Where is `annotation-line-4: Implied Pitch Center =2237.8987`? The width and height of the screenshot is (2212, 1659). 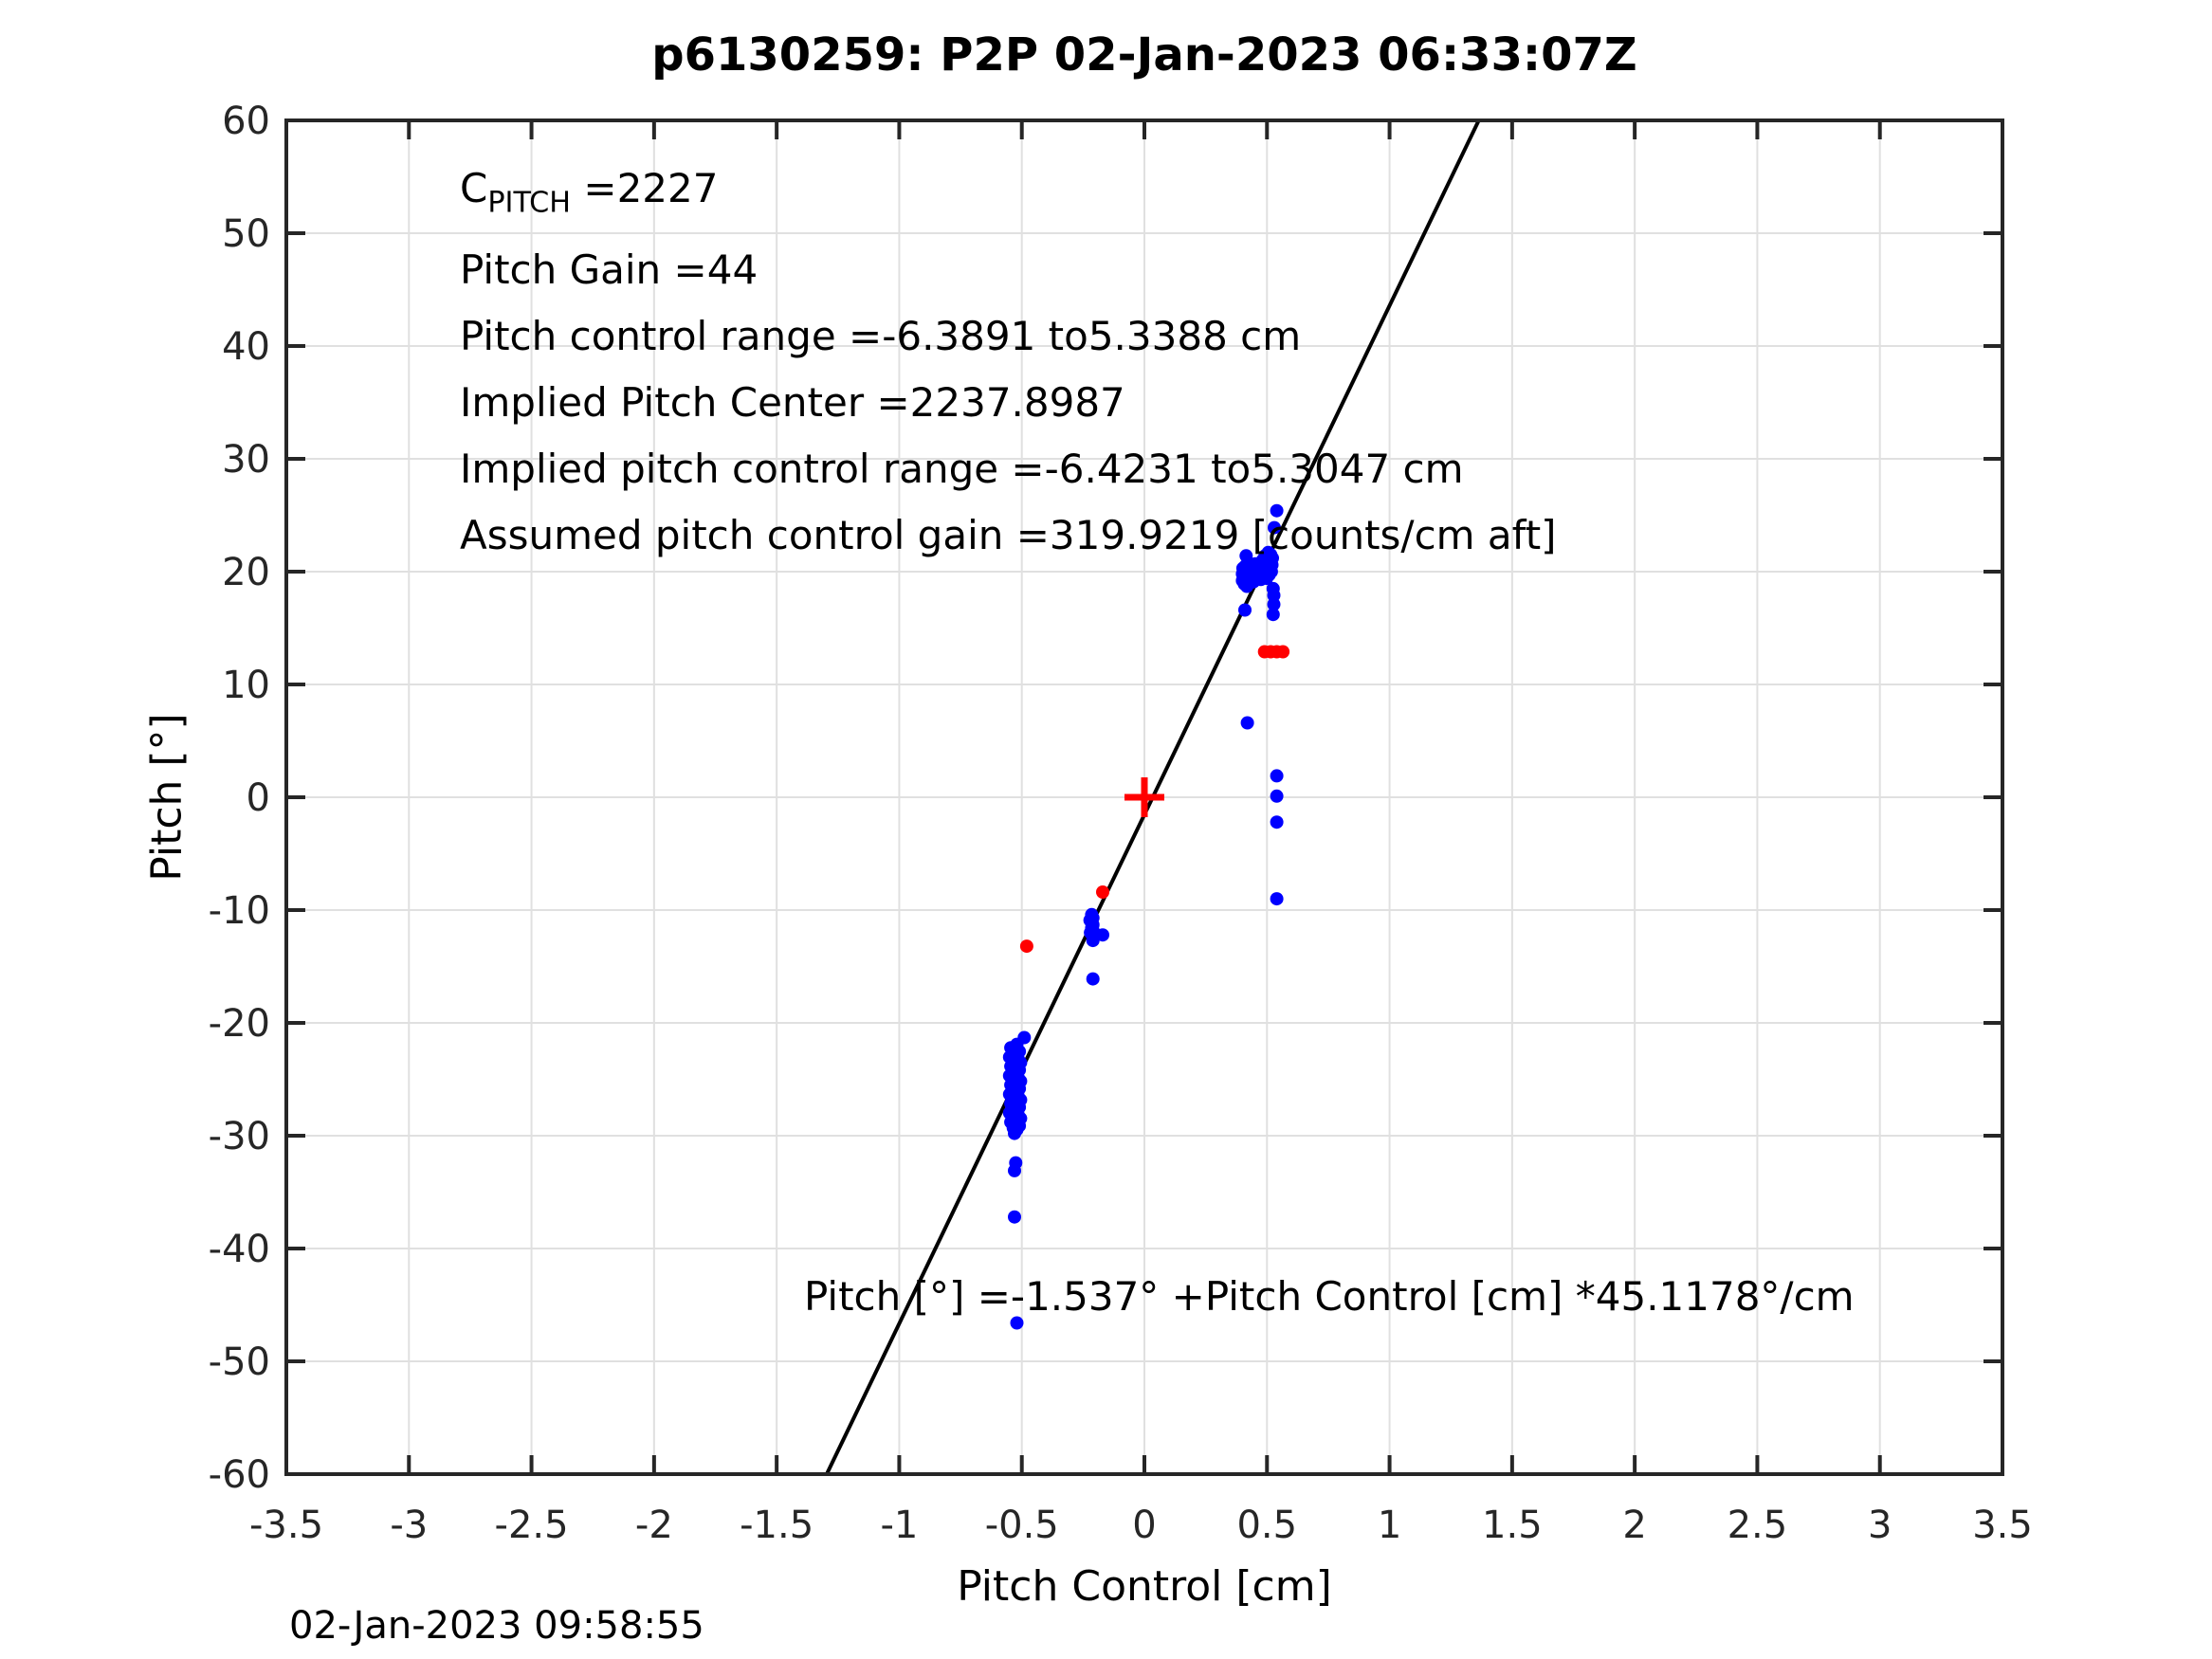
annotation-line-4: Implied Pitch Center =2237.8987 is located at coordinates (792, 402).